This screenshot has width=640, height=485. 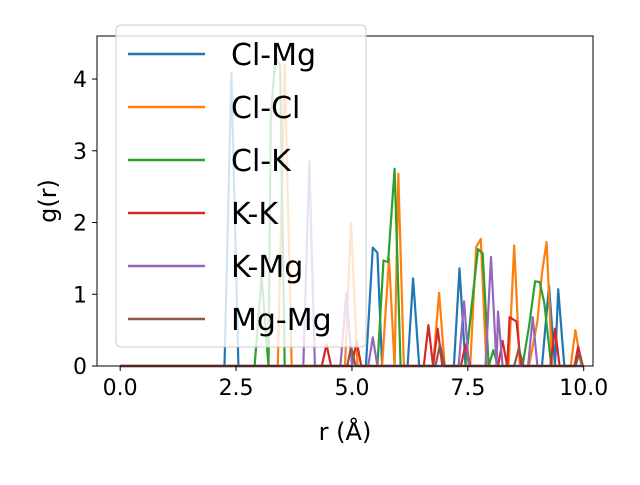 What do you see at coordinates (236, 388) in the screenshot?
I see `x-tick-label: 2.5` at bounding box center [236, 388].